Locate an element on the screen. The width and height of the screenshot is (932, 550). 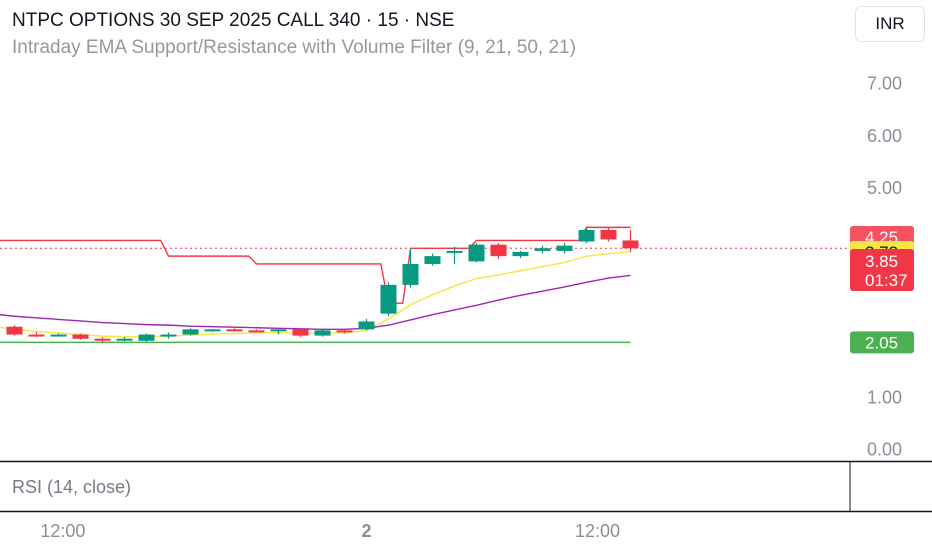
resistance-line is located at coordinates (315, 265).